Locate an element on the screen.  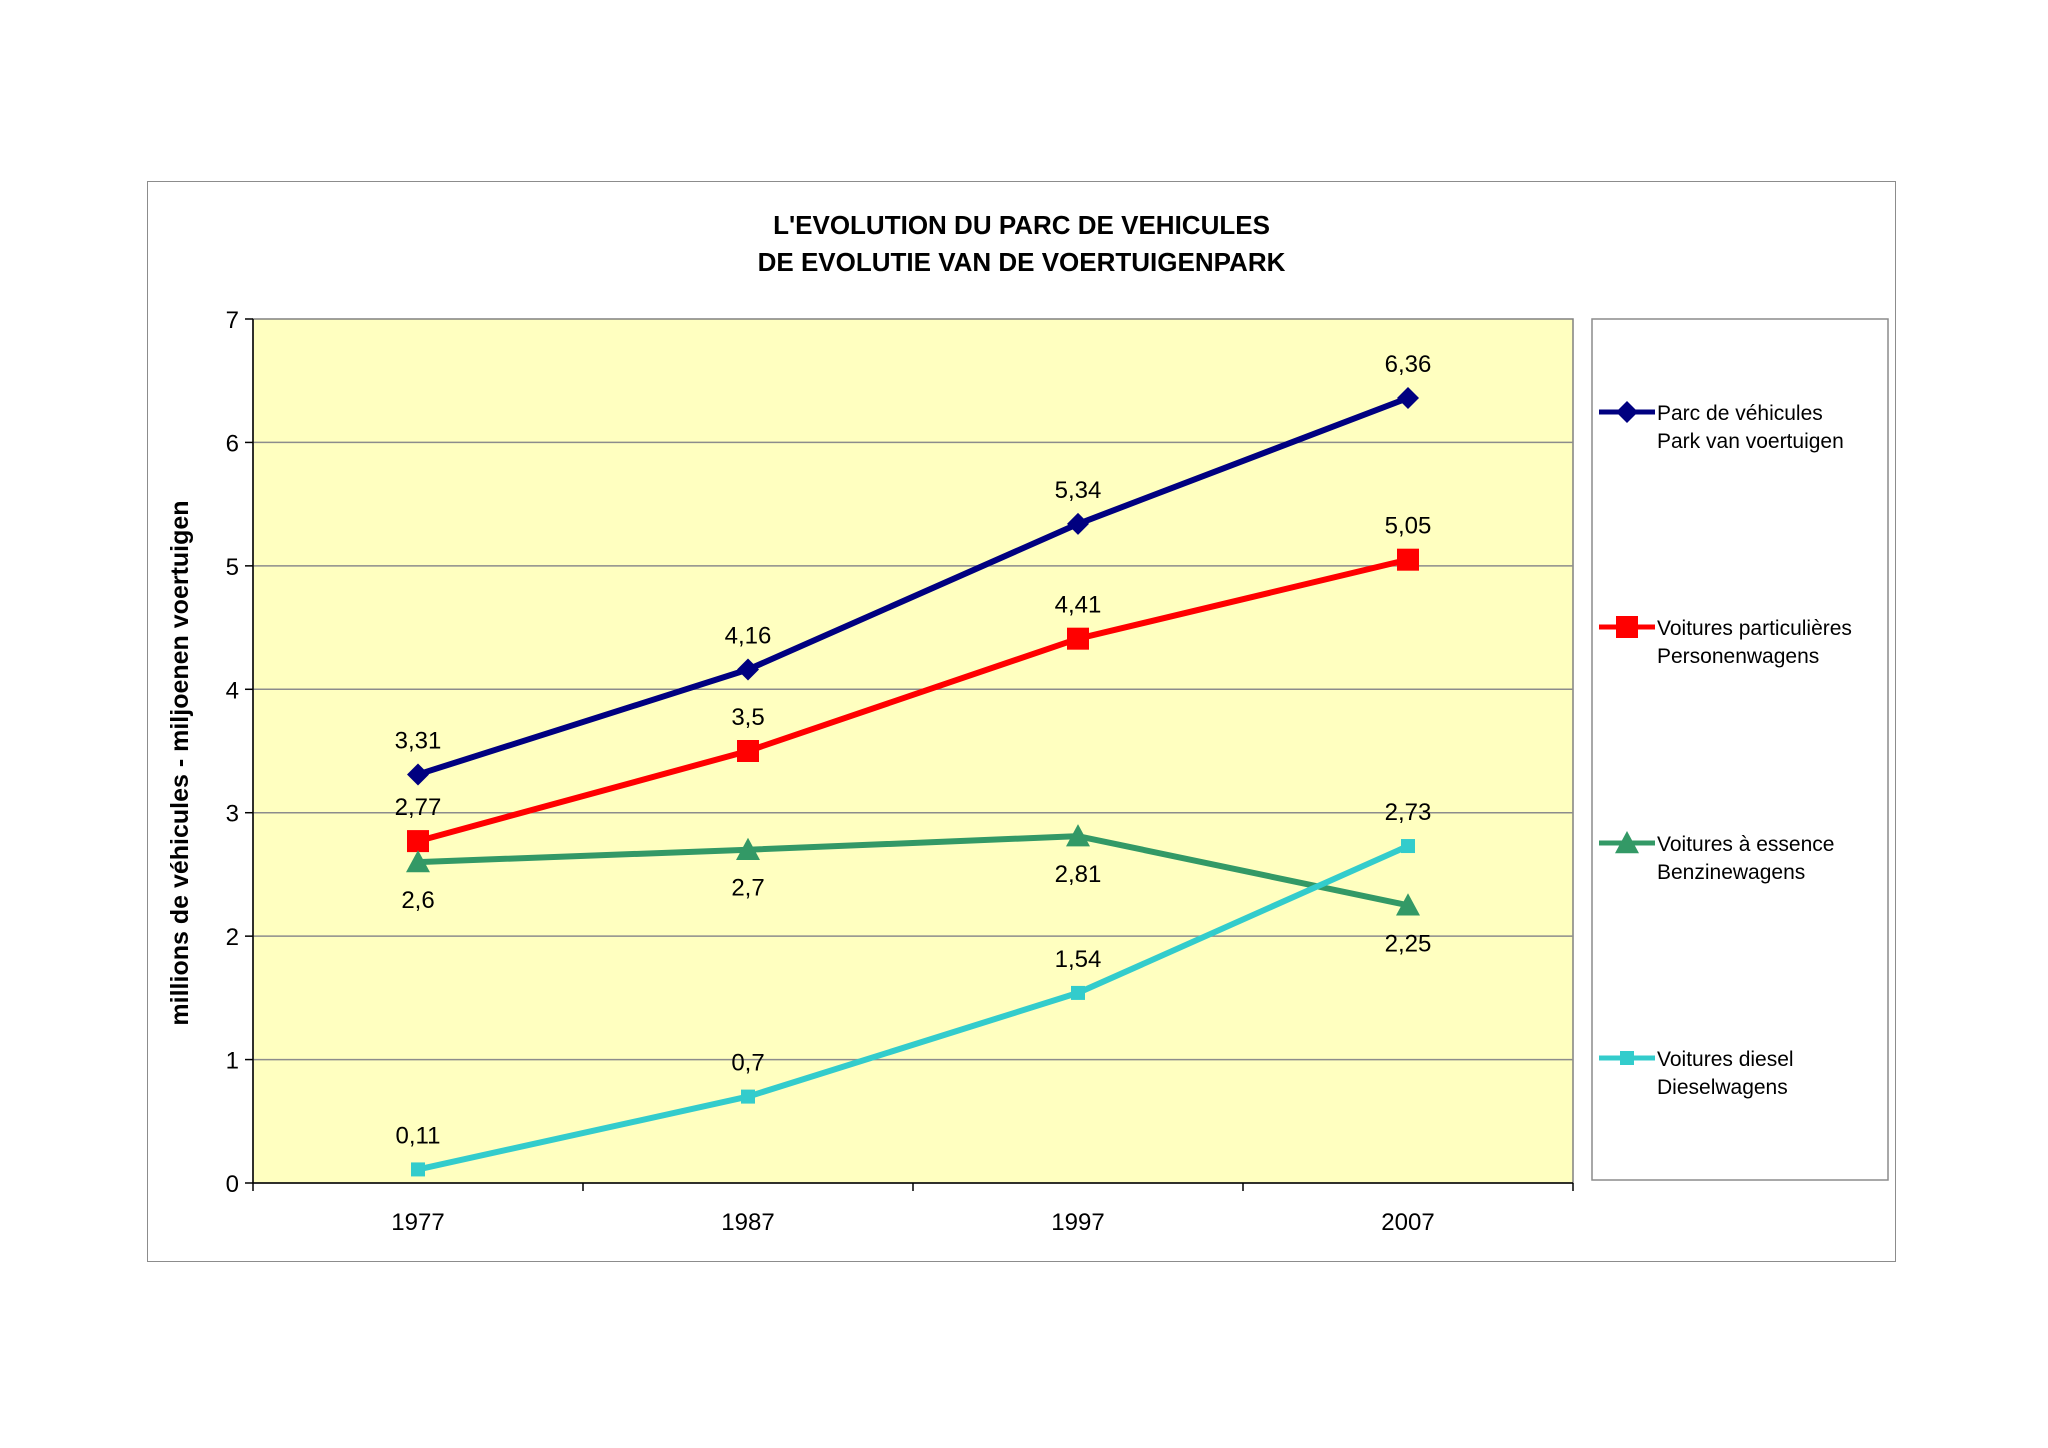
y-tick-label: 5 is located at coordinates (232, 567).